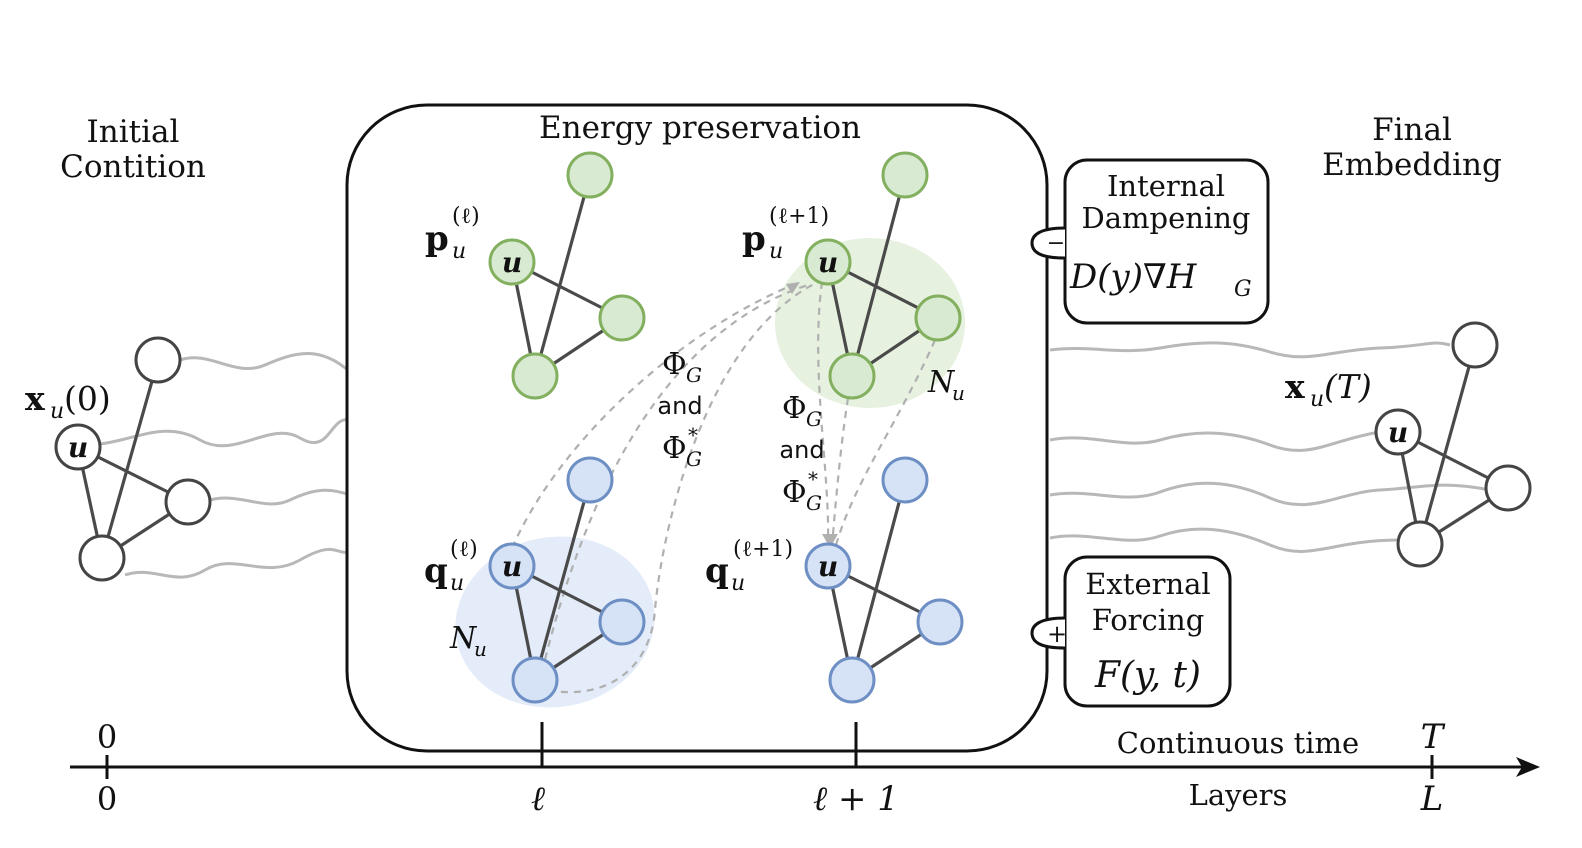 This screenshot has height=848, width=1582. Describe the element at coordinates (793, 288) in the screenshot. I see `arrow-head-p` at that location.